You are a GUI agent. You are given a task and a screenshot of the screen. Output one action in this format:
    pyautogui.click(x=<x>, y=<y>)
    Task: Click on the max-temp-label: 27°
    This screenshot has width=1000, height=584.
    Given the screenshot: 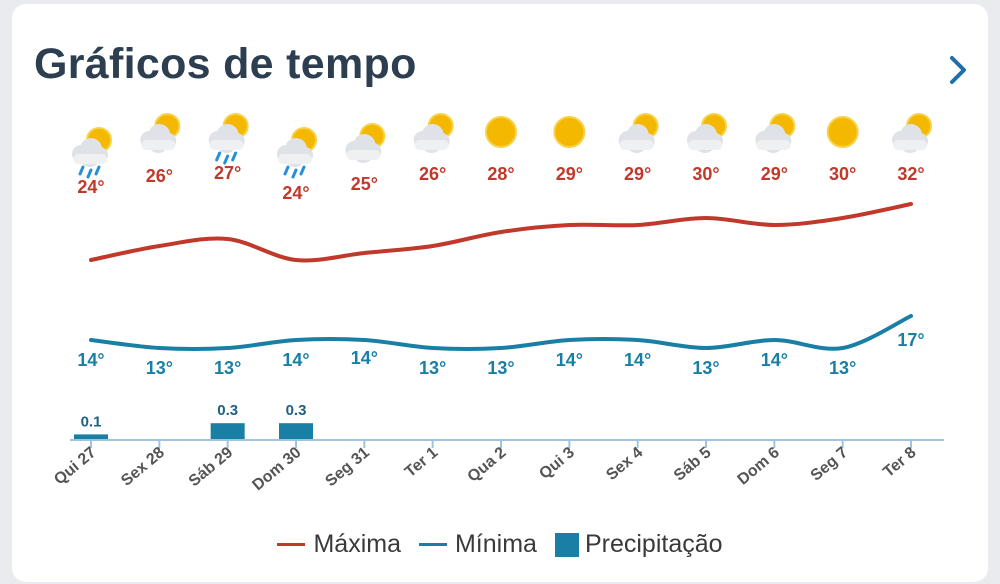 What is the action you would take?
    pyautogui.click(x=227, y=173)
    